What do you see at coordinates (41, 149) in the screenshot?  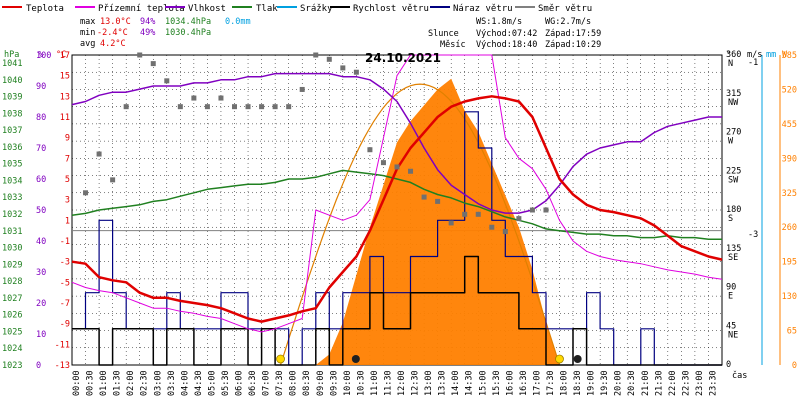 I see `pct-tick-label: 70` at bounding box center [41, 149].